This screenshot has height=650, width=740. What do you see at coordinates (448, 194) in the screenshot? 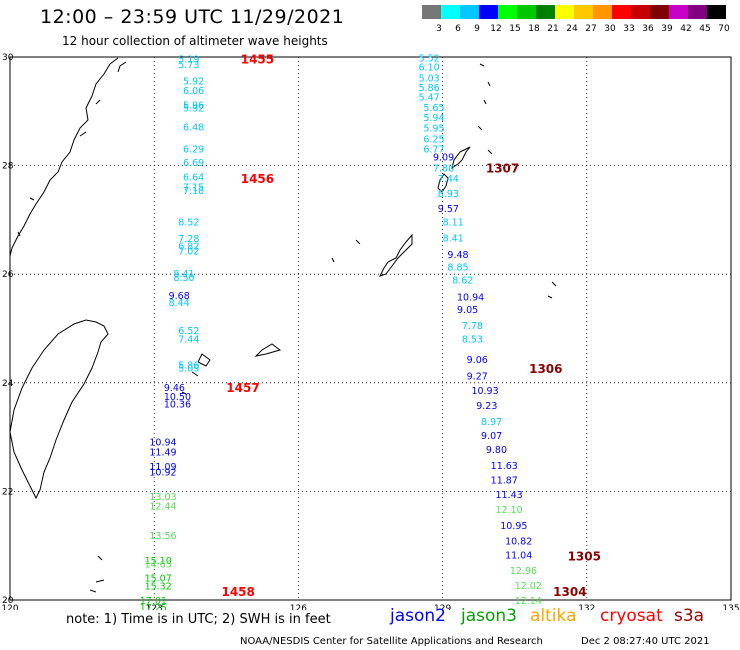
I see `wave-height-label: 8.93` at bounding box center [448, 194].